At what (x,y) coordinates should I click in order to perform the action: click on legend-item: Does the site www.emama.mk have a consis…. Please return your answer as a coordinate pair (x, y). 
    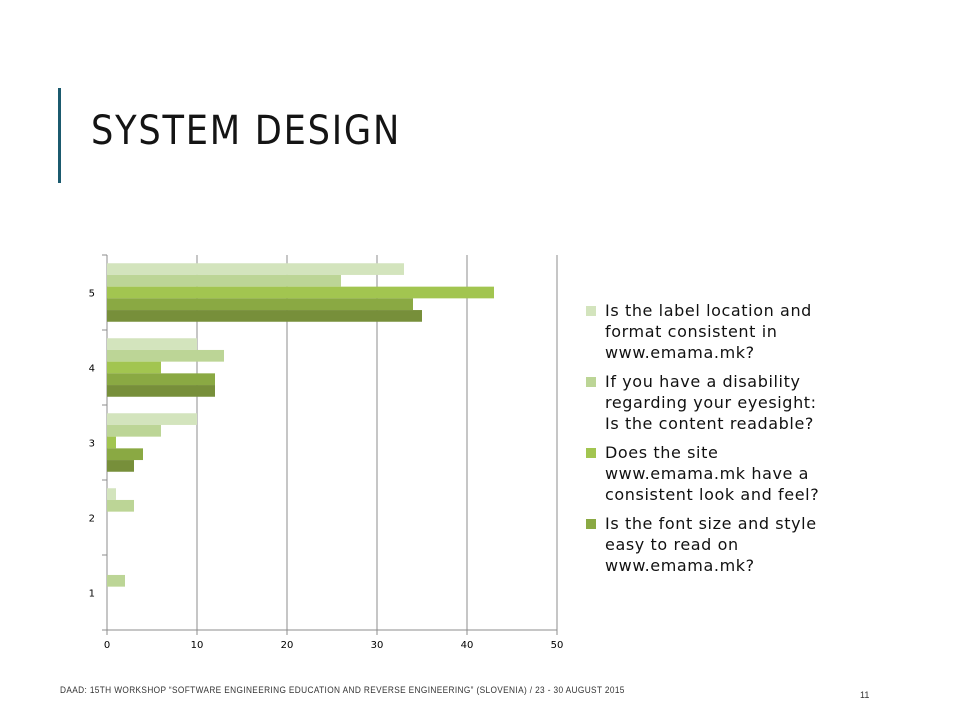
    Looking at the image, I should click on (711, 473).